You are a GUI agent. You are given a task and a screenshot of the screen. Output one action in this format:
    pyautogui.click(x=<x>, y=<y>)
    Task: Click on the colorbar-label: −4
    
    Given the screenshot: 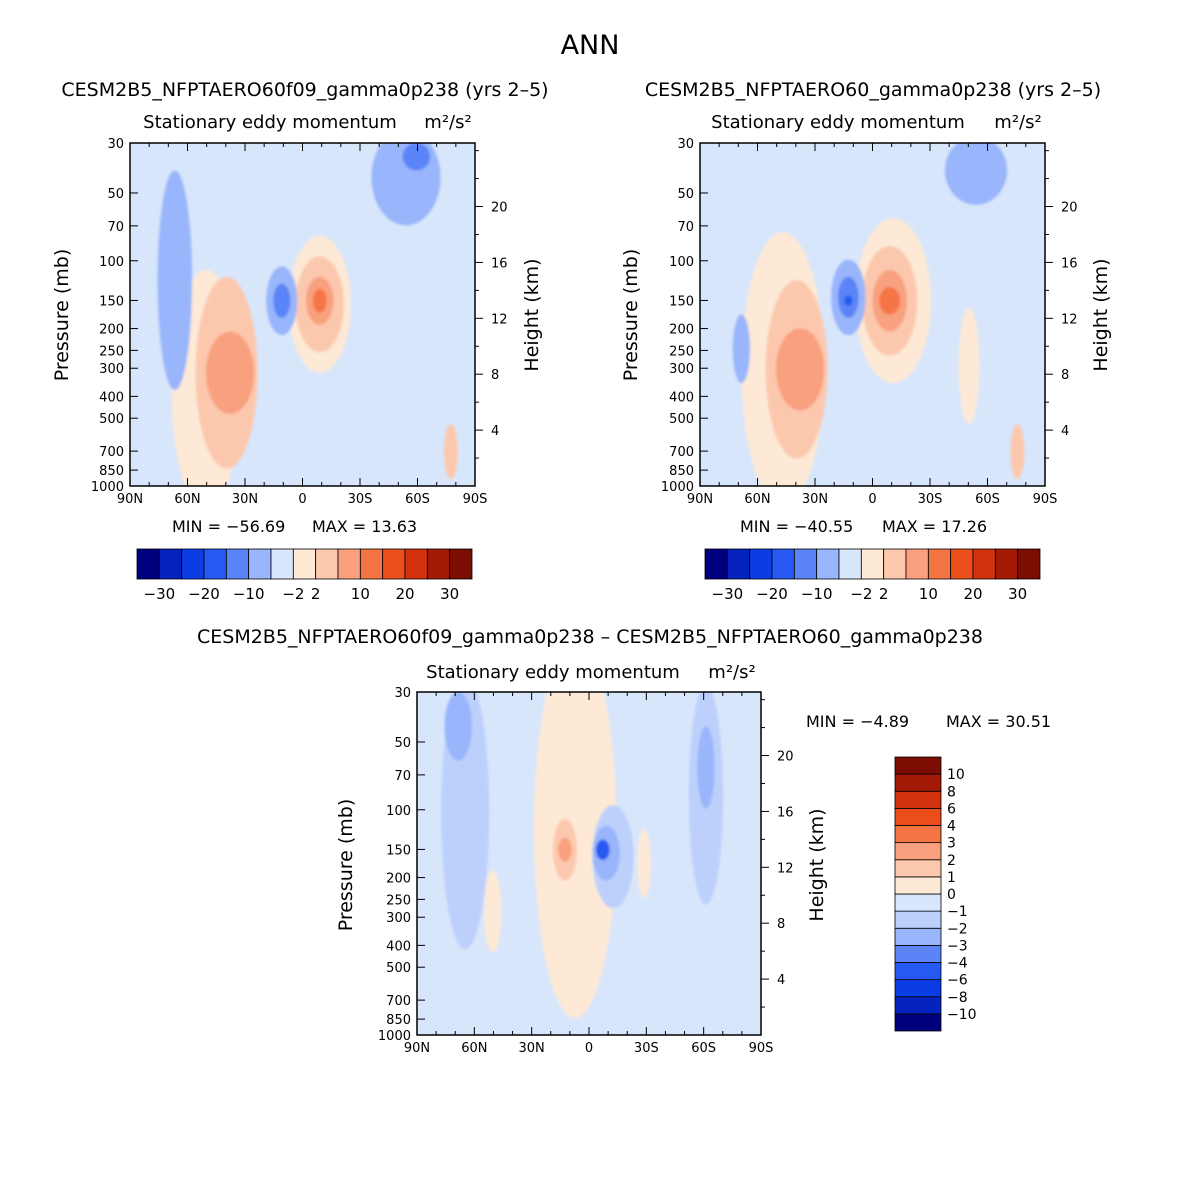 What is the action you would take?
    pyautogui.click(x=957, y=964)
    